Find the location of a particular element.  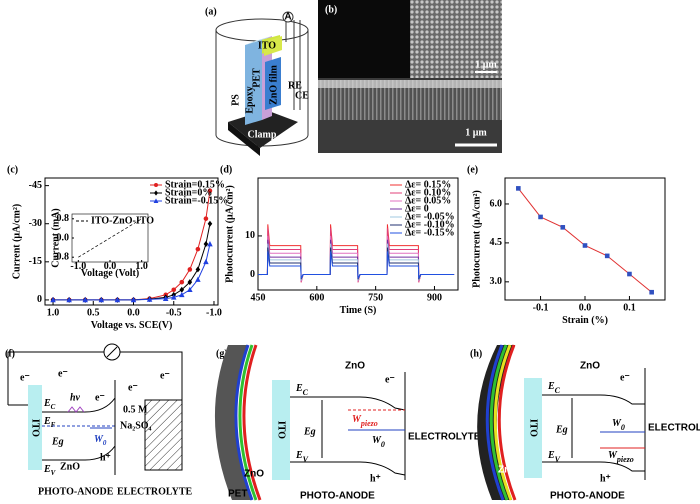

legend-marker is located at coordinates (156, 200).